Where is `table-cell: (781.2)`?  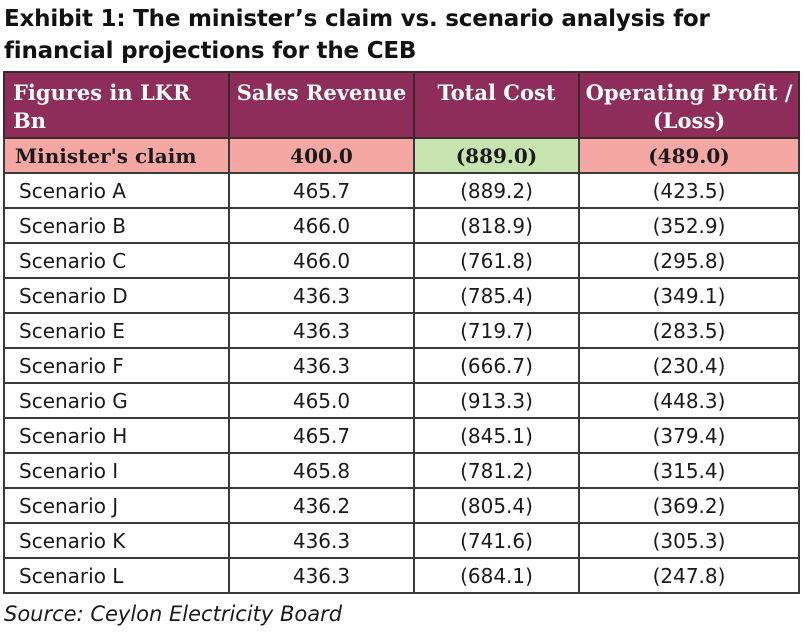 table-cell: (781.2) is located at coordinates (496, 470).